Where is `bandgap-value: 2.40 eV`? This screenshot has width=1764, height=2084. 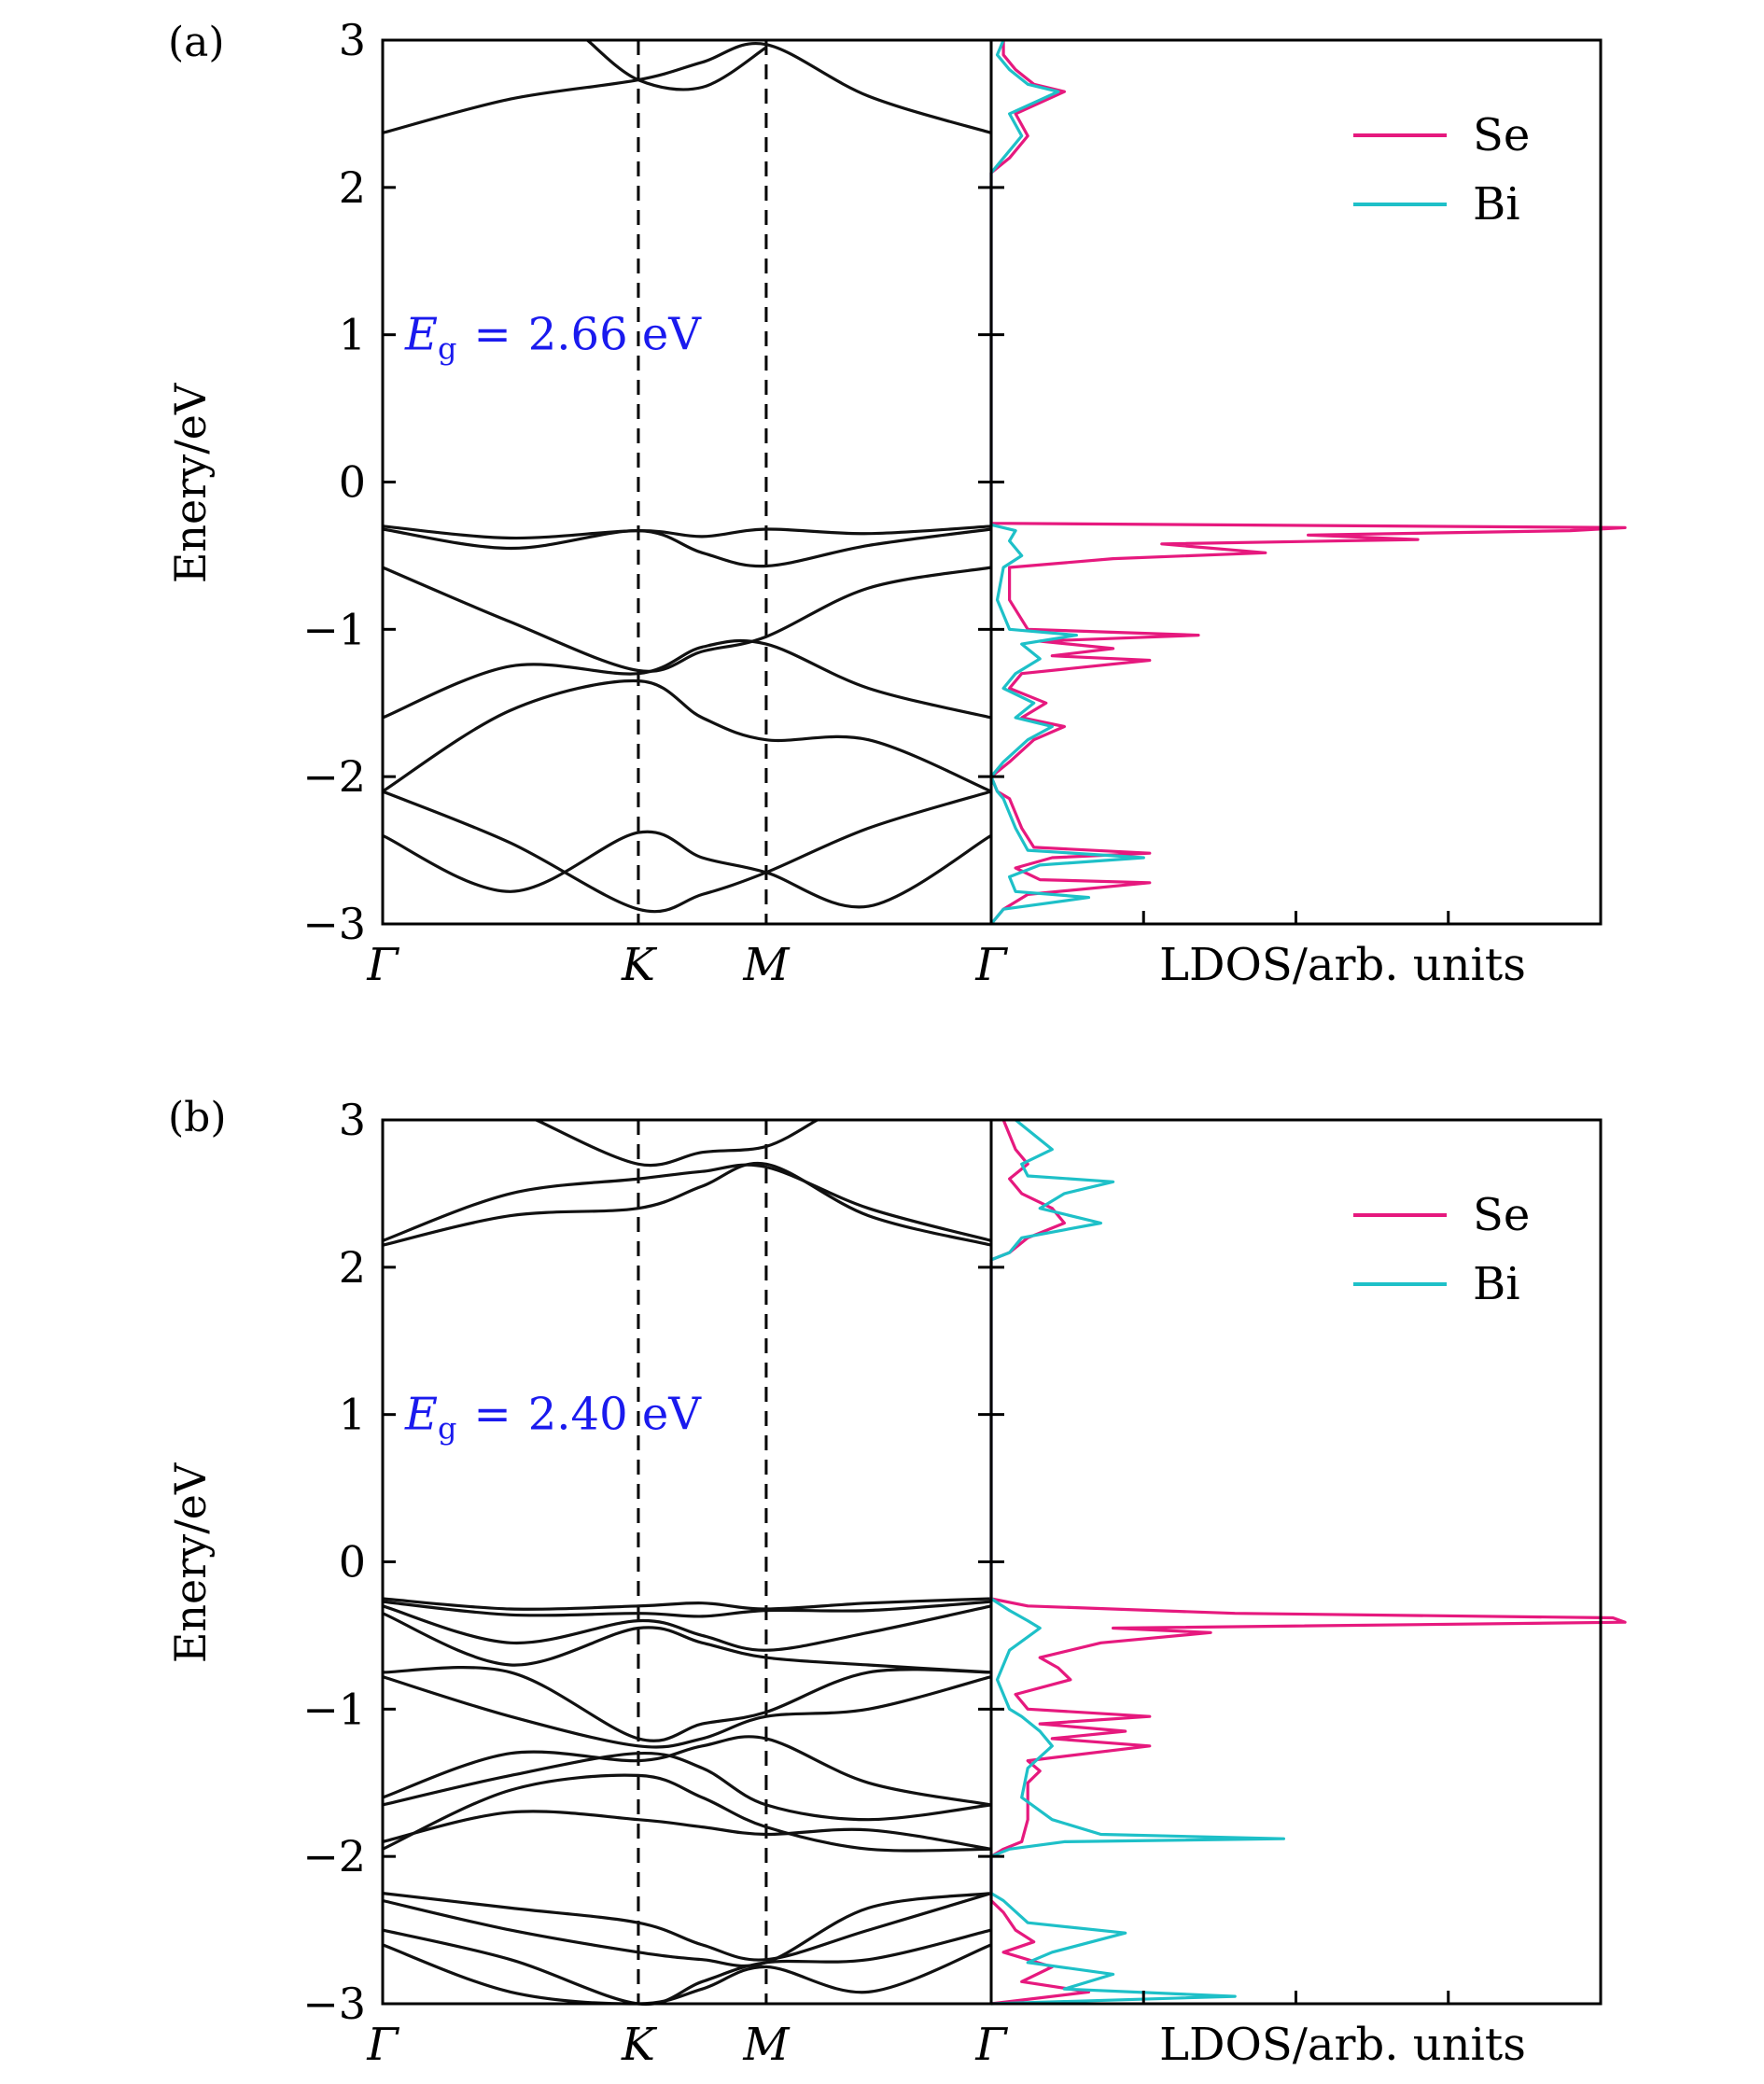
bandgap-value: 2.40 eV is located at coordinates (615, 1415).